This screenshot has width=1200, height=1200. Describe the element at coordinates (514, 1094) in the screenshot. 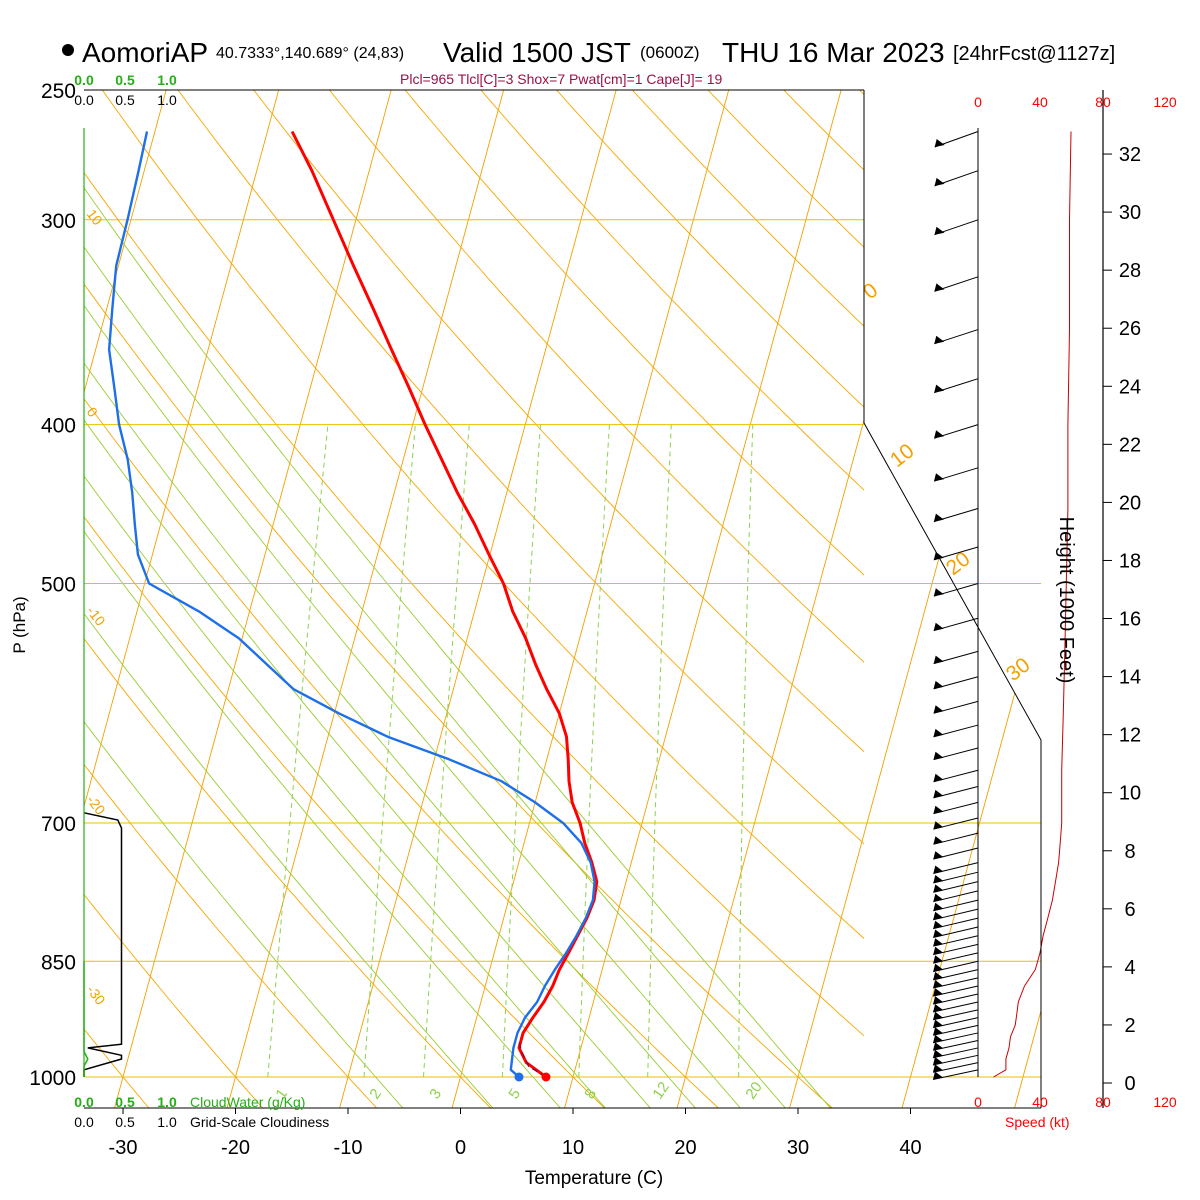

I see `mixing-ratio-label: 5` at that location.